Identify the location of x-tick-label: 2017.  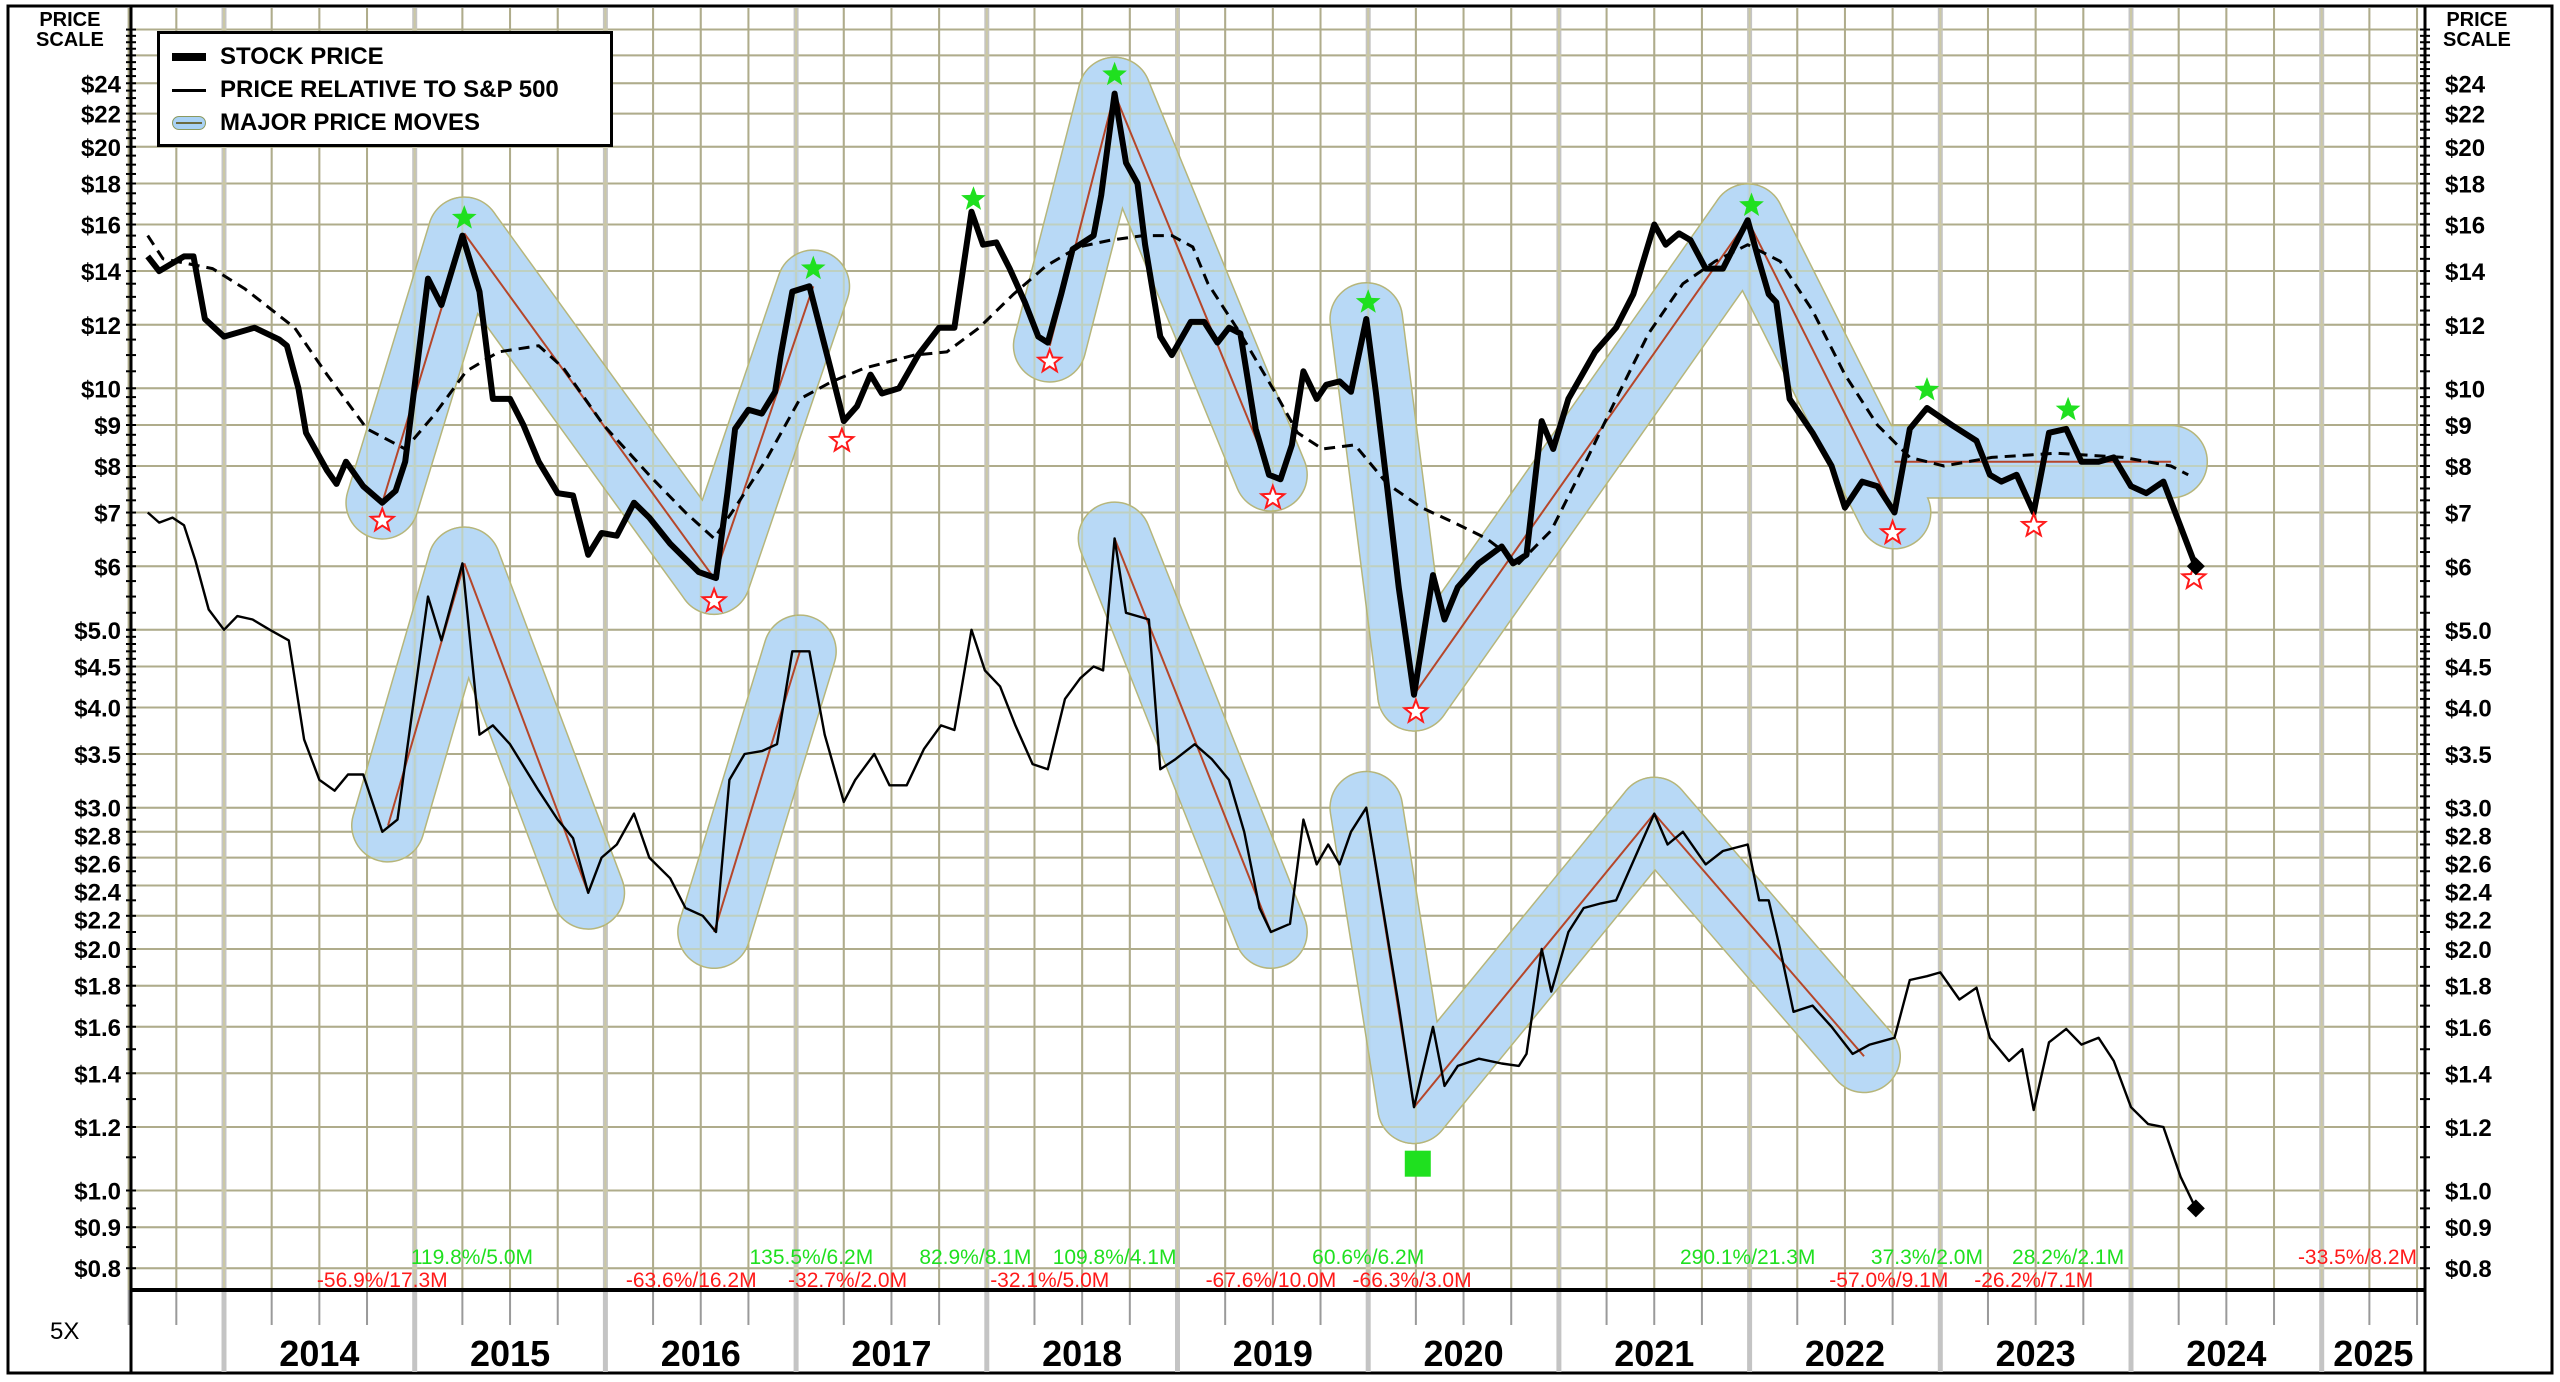
(891, 1353).